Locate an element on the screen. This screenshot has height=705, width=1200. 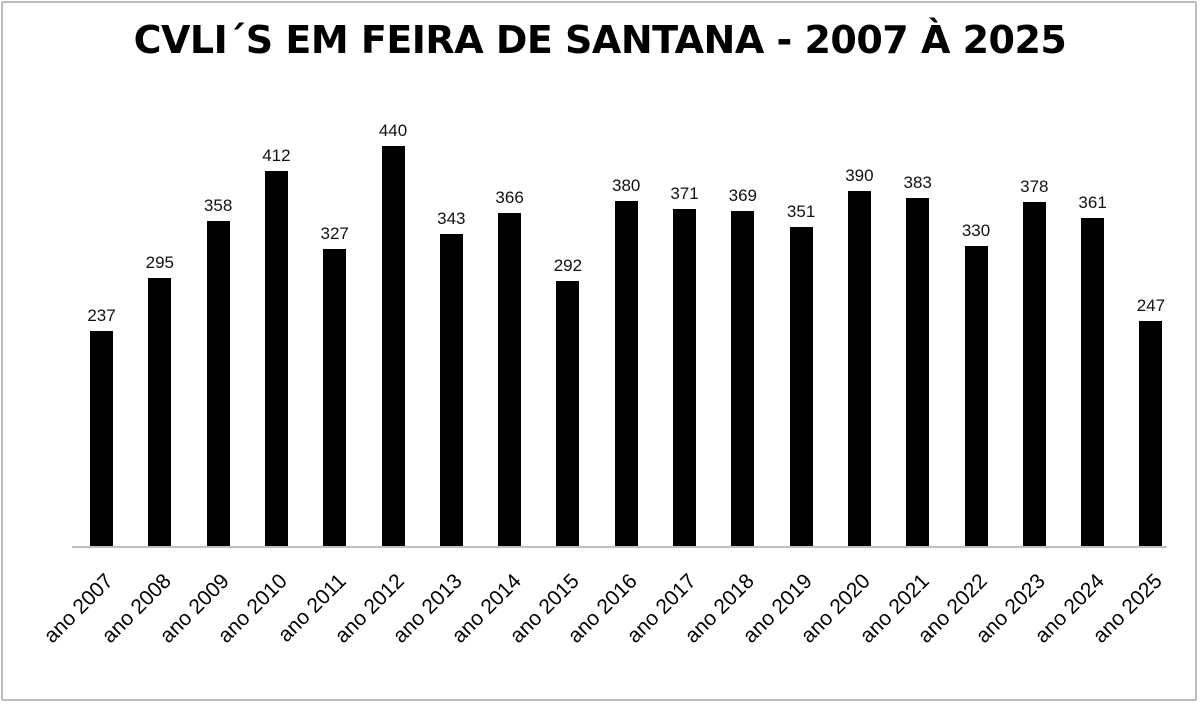
bar-ano-2019 is located at coordinates (801, 386).